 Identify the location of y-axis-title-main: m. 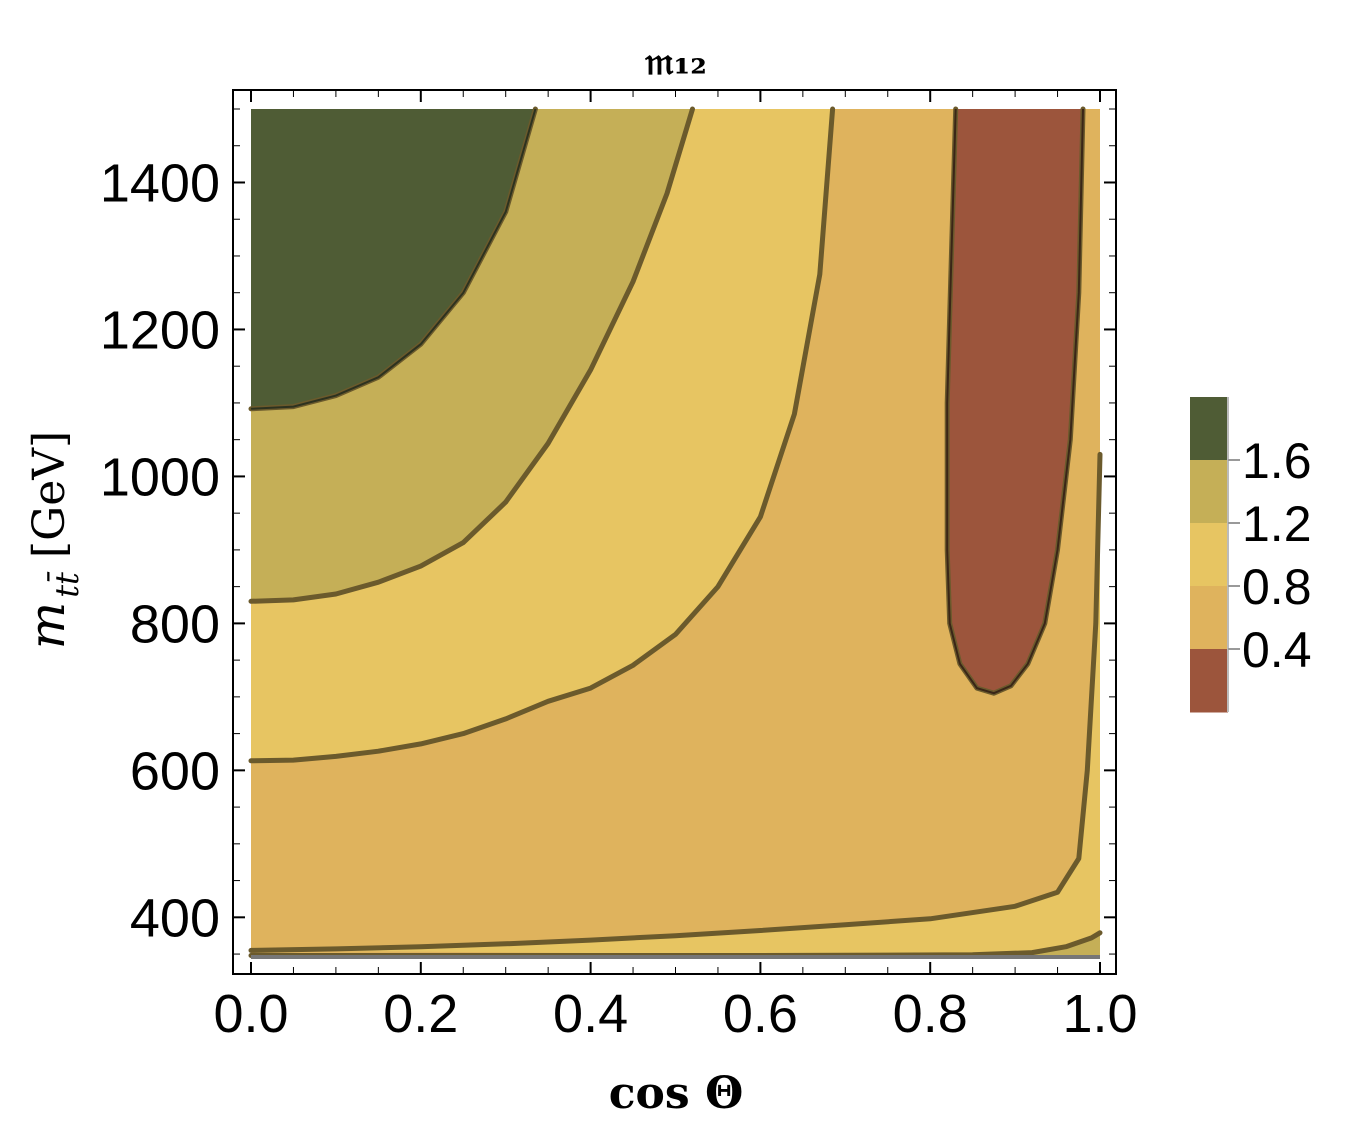
(47, 625).